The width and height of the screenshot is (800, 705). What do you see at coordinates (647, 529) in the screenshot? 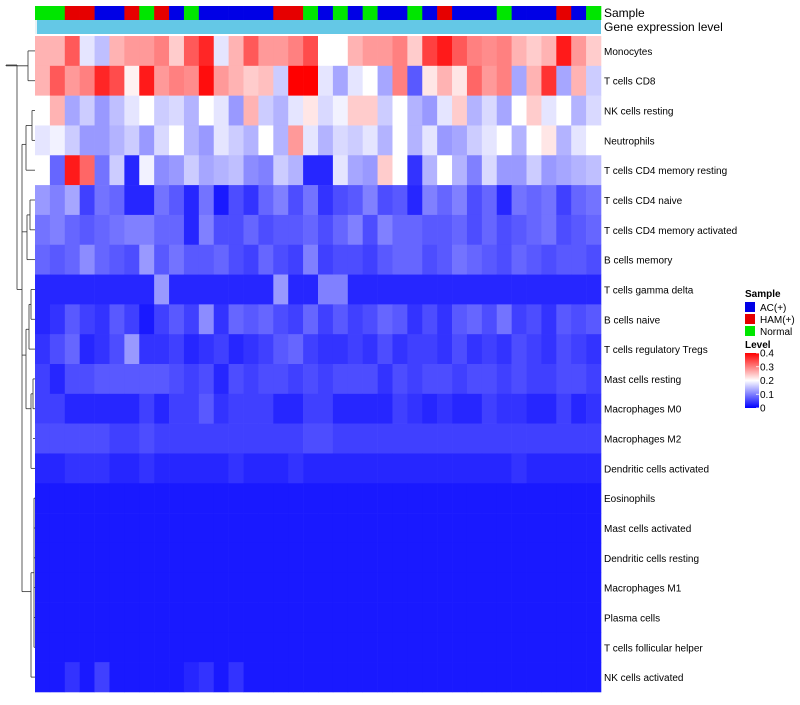
I see `row-label: Mast cells activated` at bounding box center [647, 529].